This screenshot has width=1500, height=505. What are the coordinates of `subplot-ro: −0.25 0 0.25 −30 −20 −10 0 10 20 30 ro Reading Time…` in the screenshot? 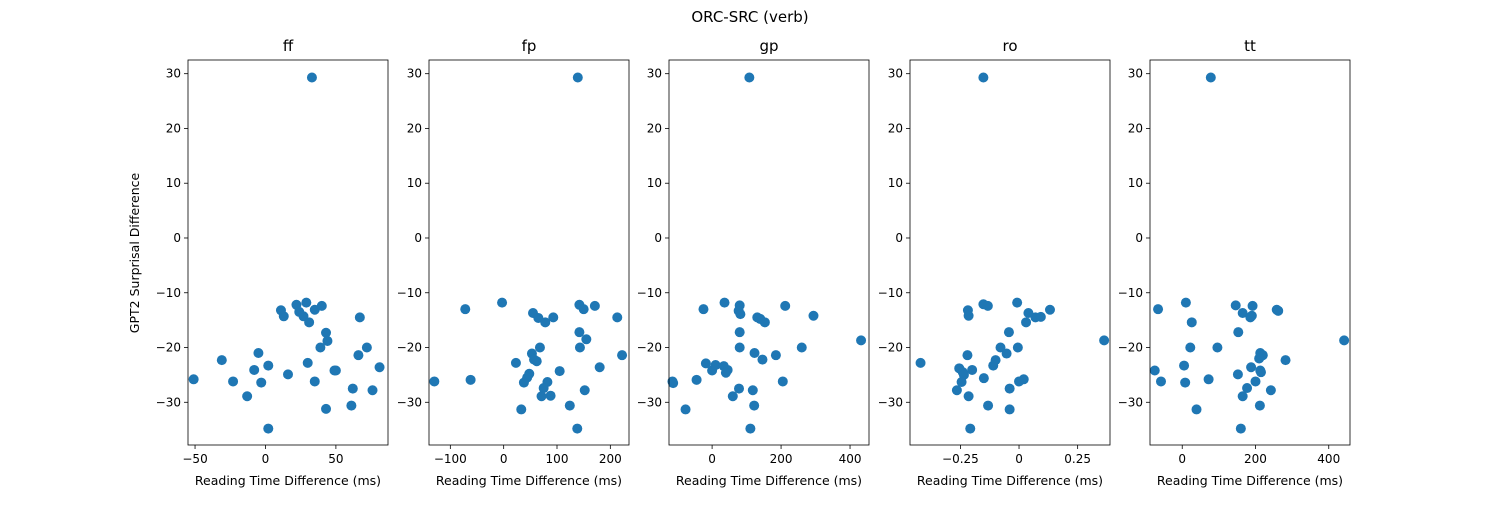 It's located at (994, 262).